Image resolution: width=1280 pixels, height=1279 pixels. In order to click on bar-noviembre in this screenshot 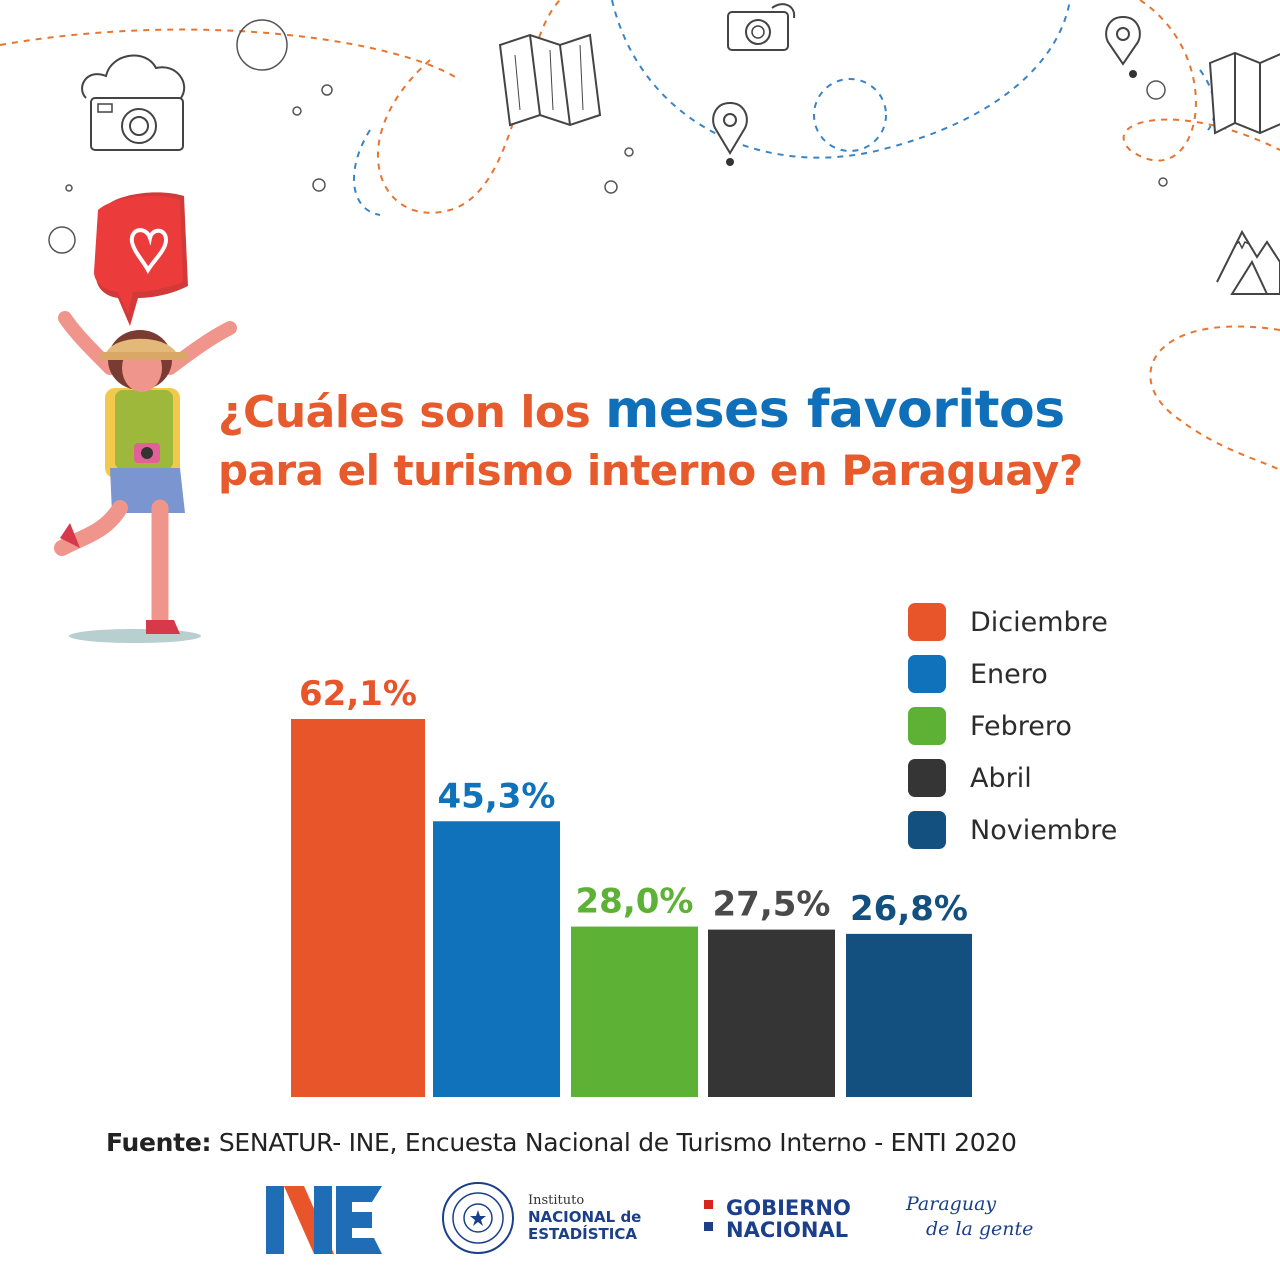, I will do `click(909, 1015)`.